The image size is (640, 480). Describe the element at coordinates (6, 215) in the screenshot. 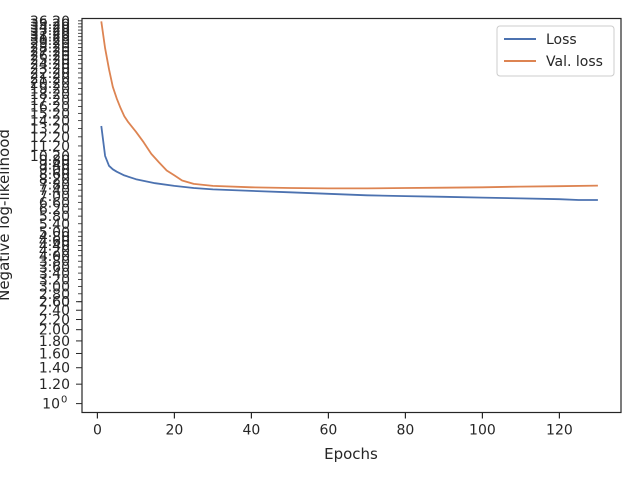

I see `y-axis-label: Negative log-likelihood` at that location.